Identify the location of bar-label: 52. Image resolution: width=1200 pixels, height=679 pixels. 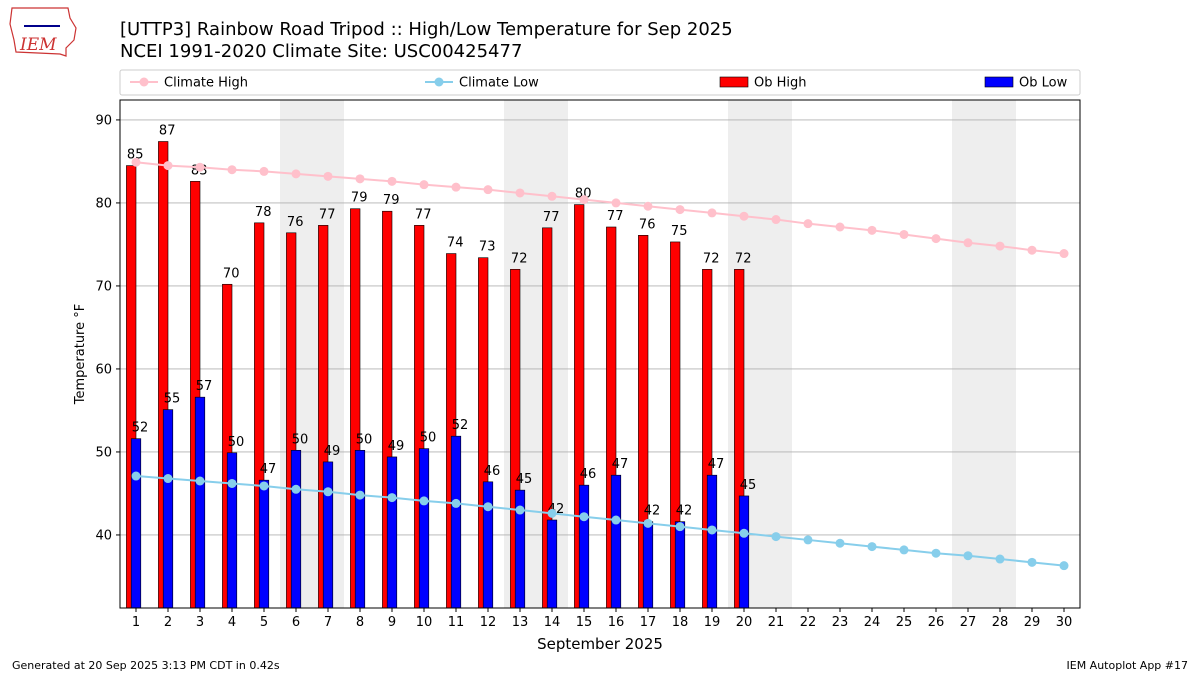
(460, 425).